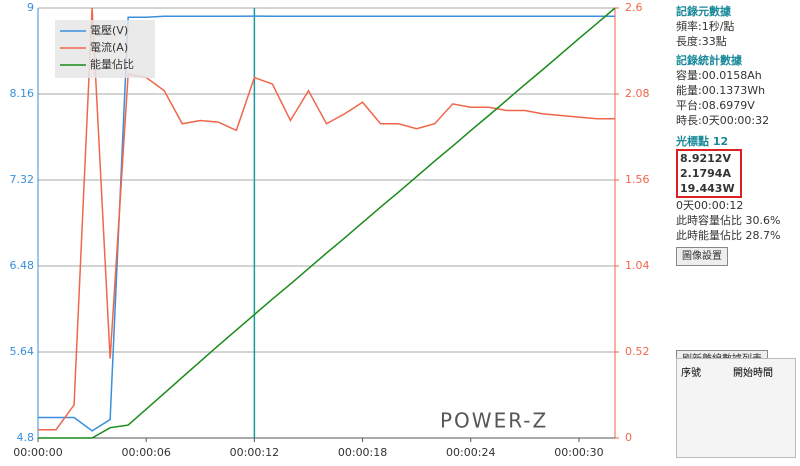 This screenshot has height=466, width=800. What do you see at coordinates (702, 256) in the screenshot?
I see `image-button: 圖像設置` at bounding box center [702, 256].